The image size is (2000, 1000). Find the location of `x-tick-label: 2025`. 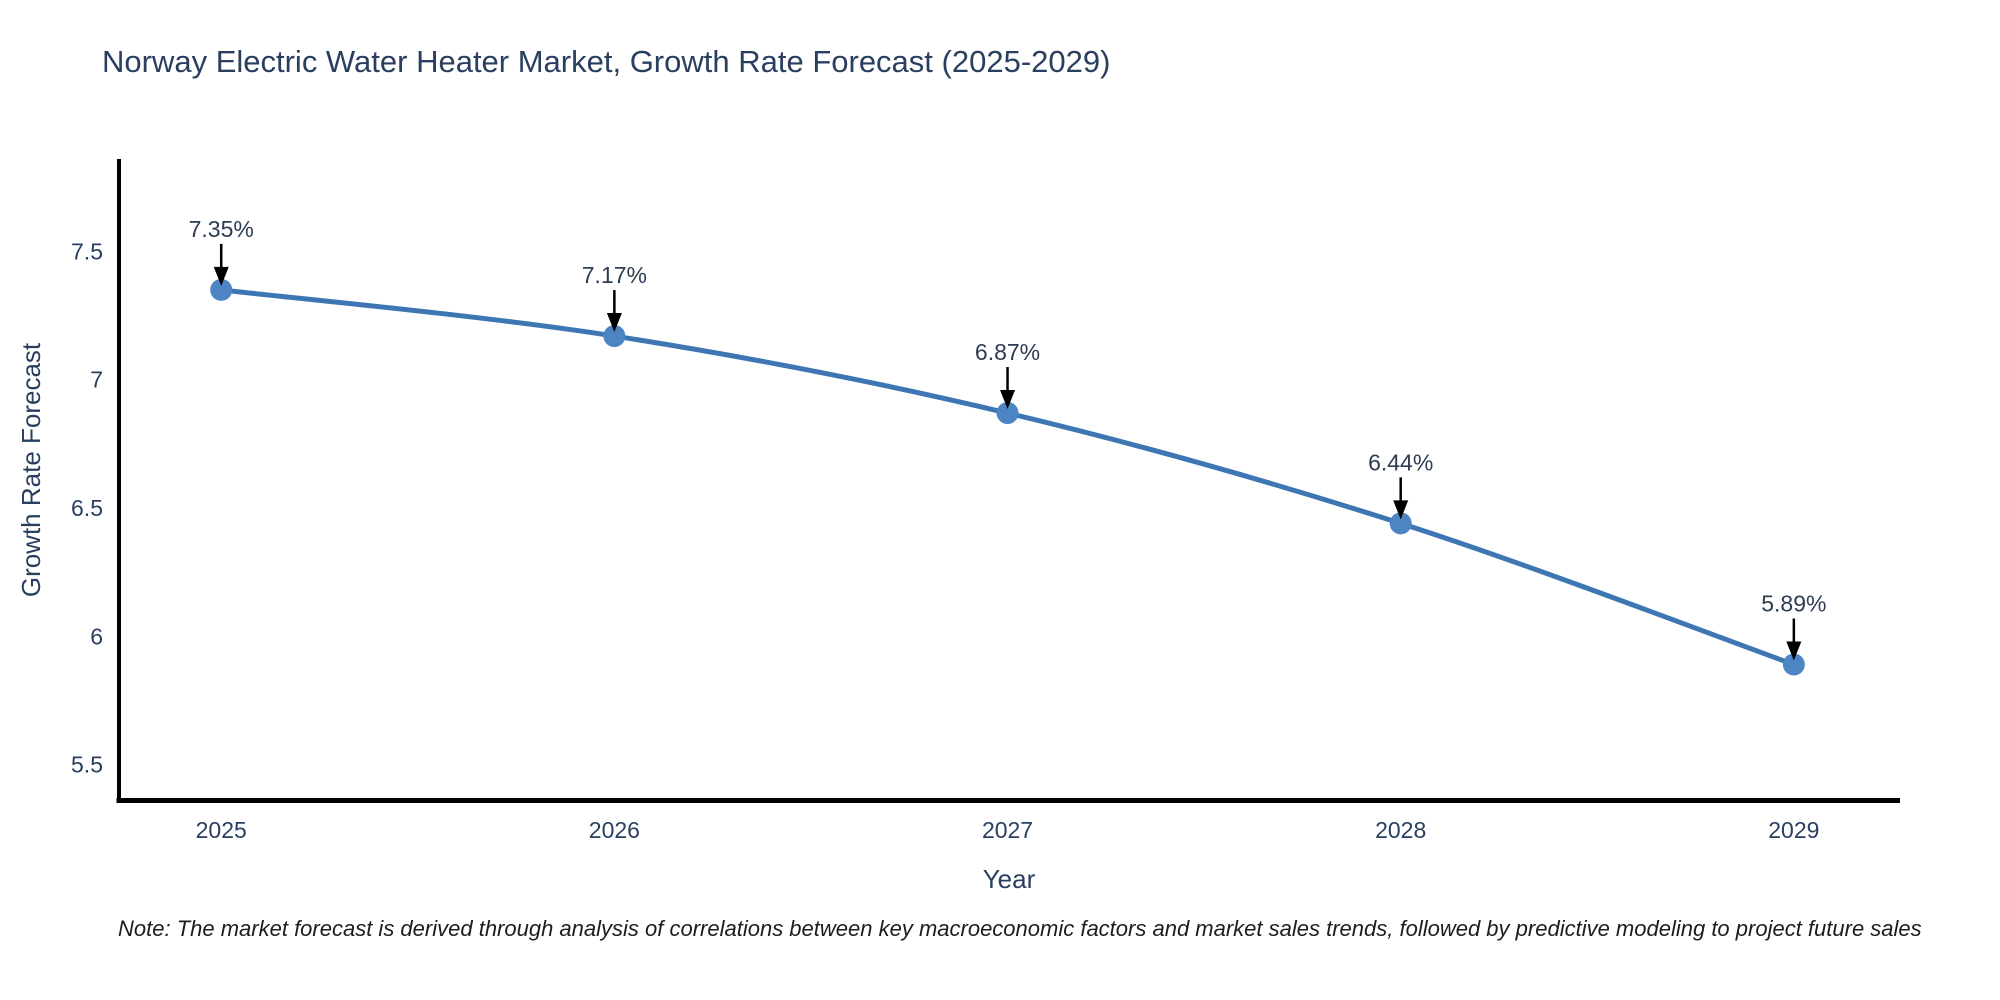

x-tick-label: 2025 is located at coordinates (221, 830).